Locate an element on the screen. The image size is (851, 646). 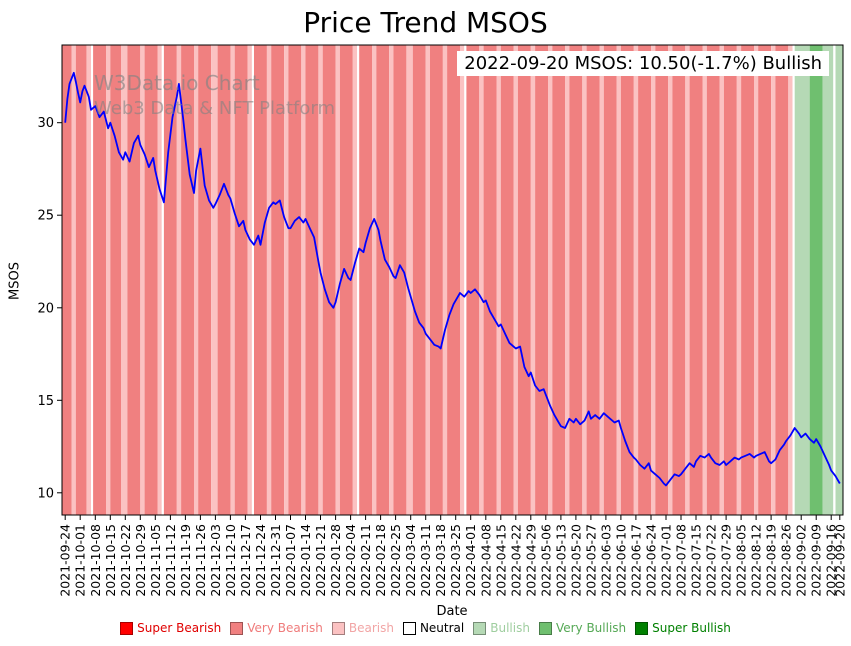
x-tick-label: 2022-01-14 is located at coordinates (305, 560).